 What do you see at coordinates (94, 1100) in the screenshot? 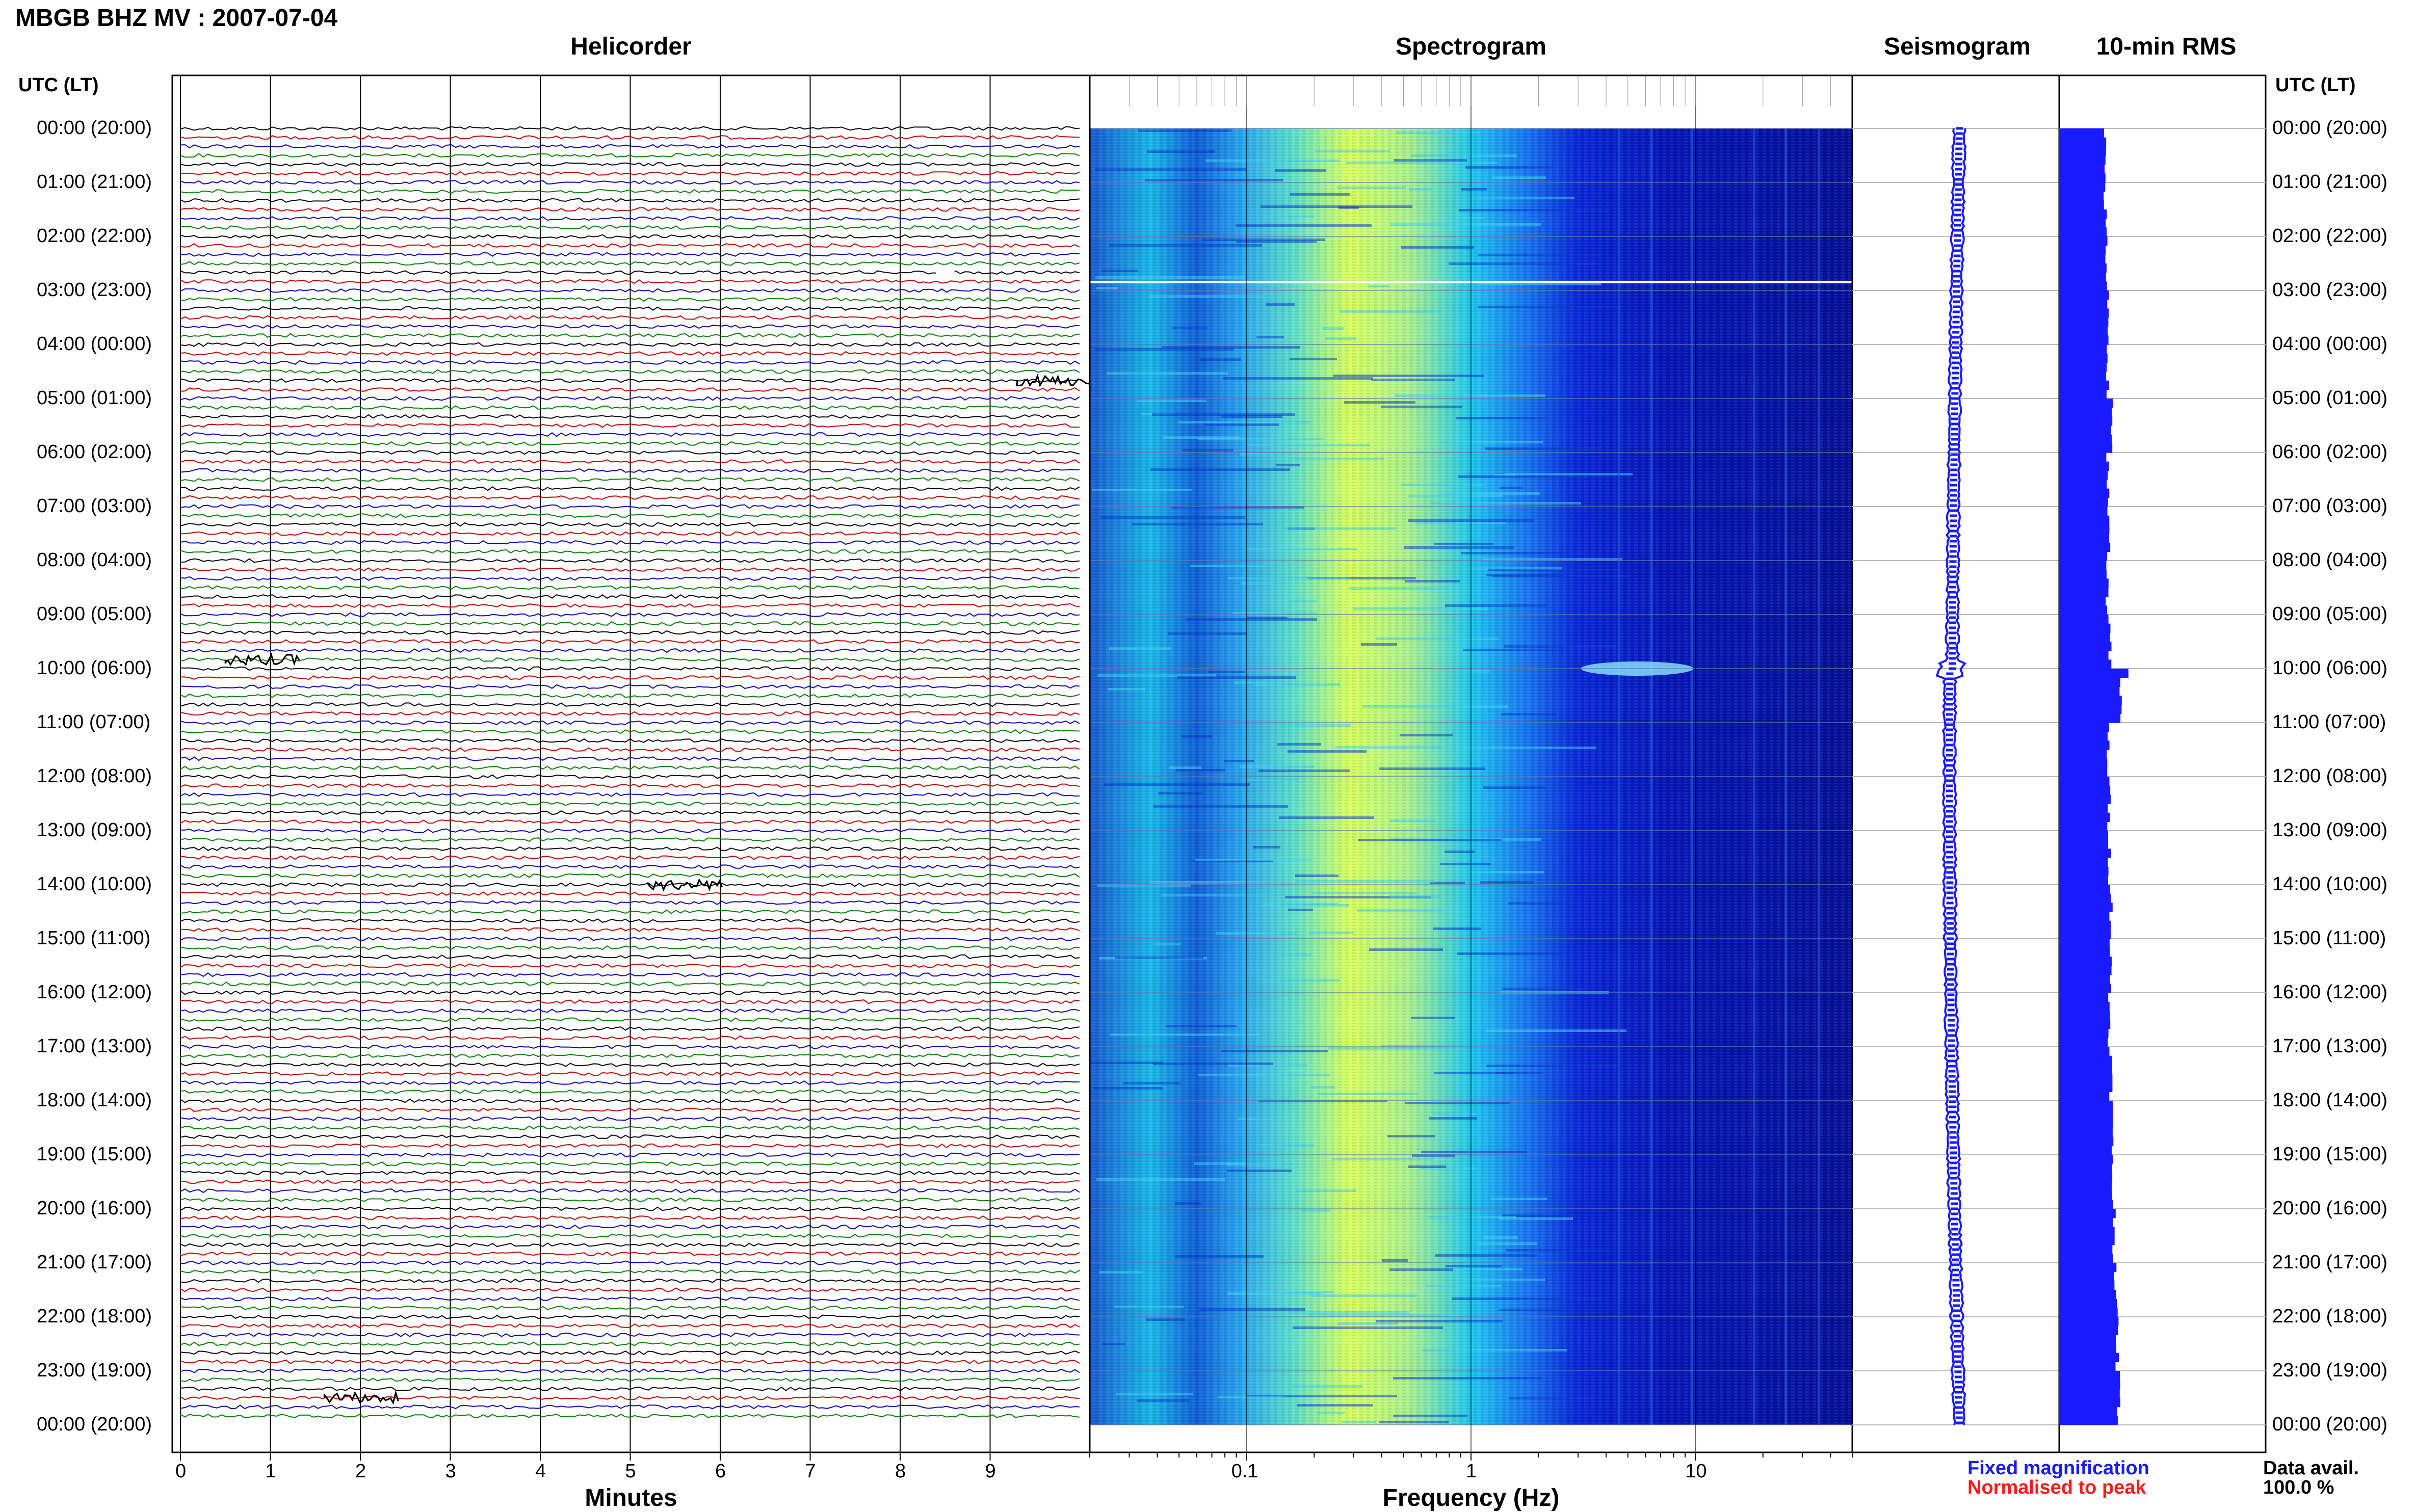
I see `time-label-left: 18:00 (14:00)` at bounding box center [94, 1100].